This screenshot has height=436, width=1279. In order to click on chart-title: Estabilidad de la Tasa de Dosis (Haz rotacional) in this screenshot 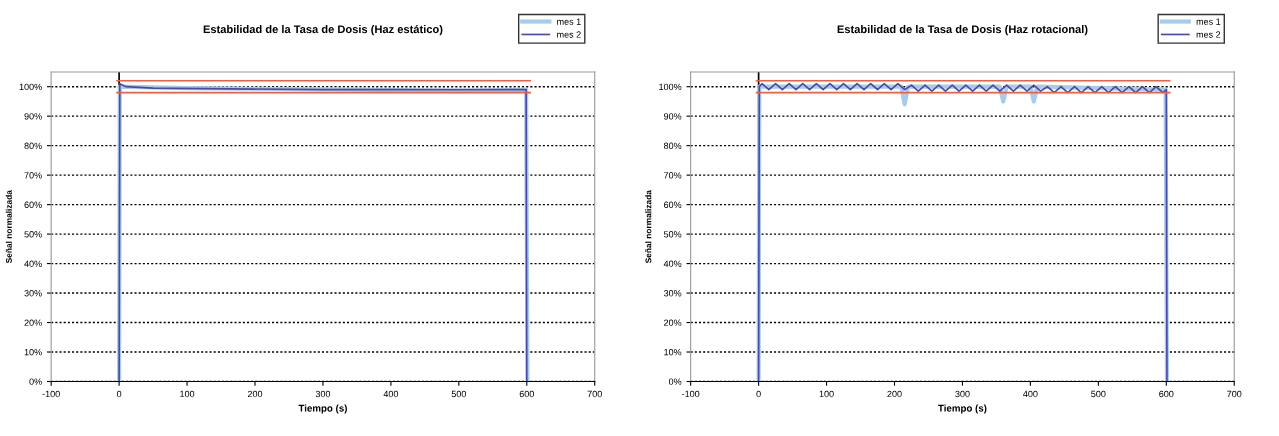, I will do `click(962, 30)`.